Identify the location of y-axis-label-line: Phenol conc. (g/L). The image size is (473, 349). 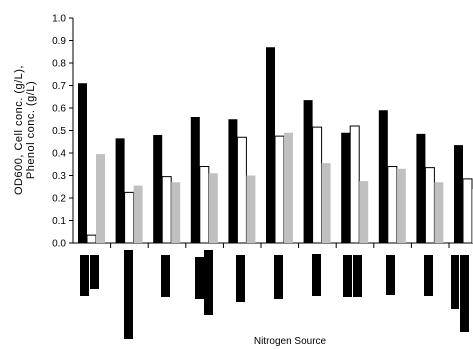
(31, 130).